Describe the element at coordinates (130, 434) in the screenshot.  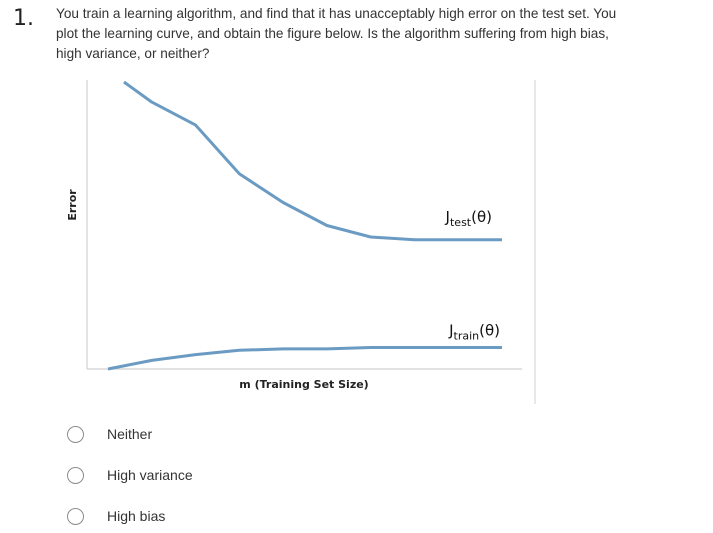
I see `option-label: Neither` at that location.